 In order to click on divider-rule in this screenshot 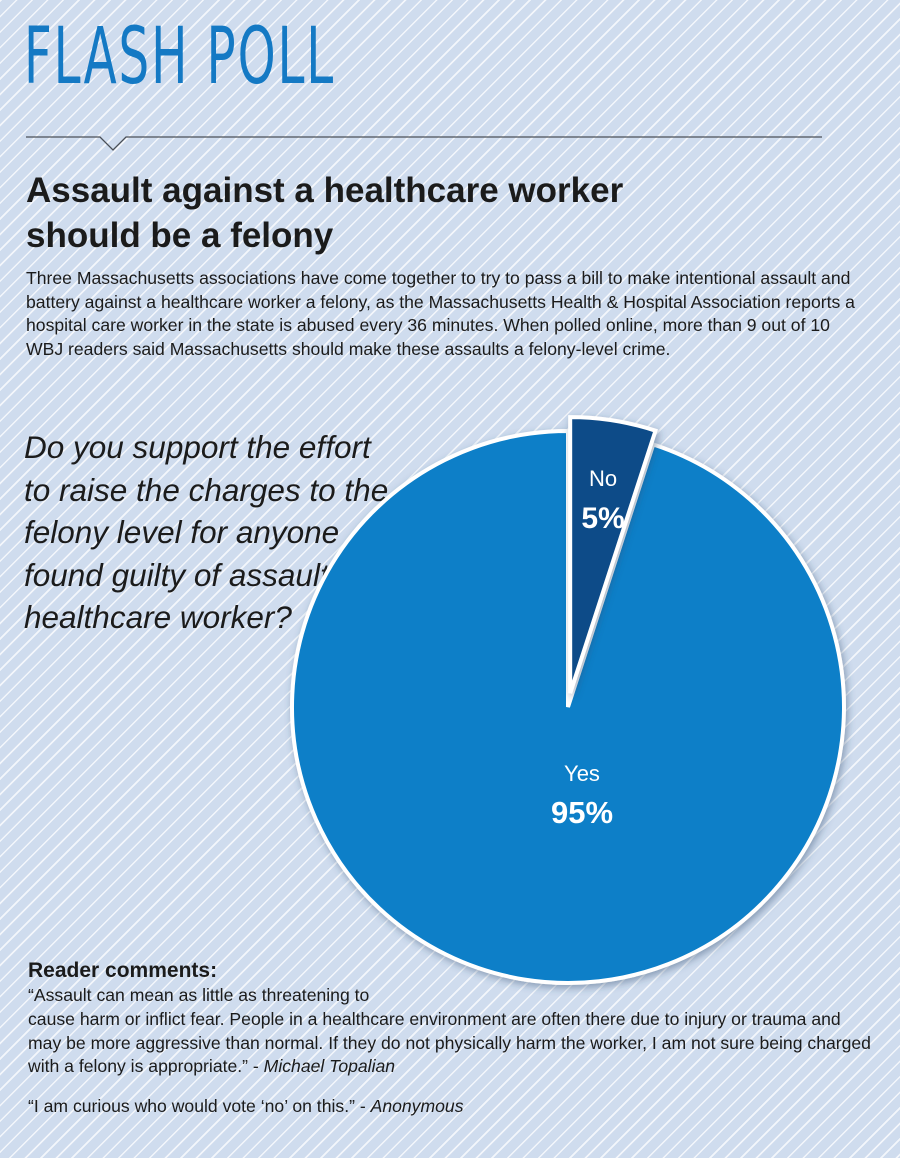, I will do `click(424, 143)`.